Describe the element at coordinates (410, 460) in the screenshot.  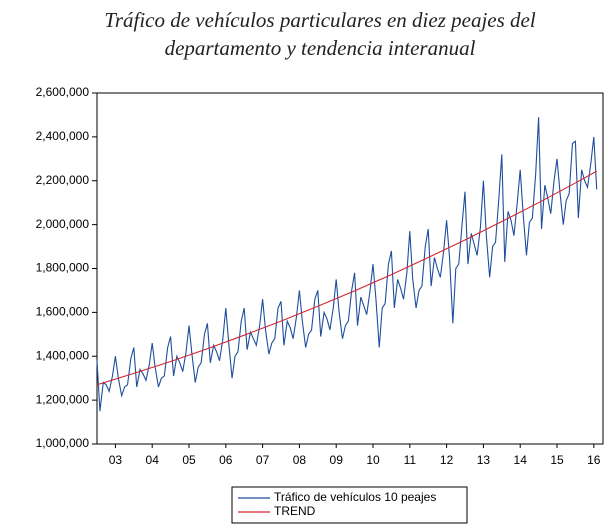
I see `x-tick-label: 11` at that location.